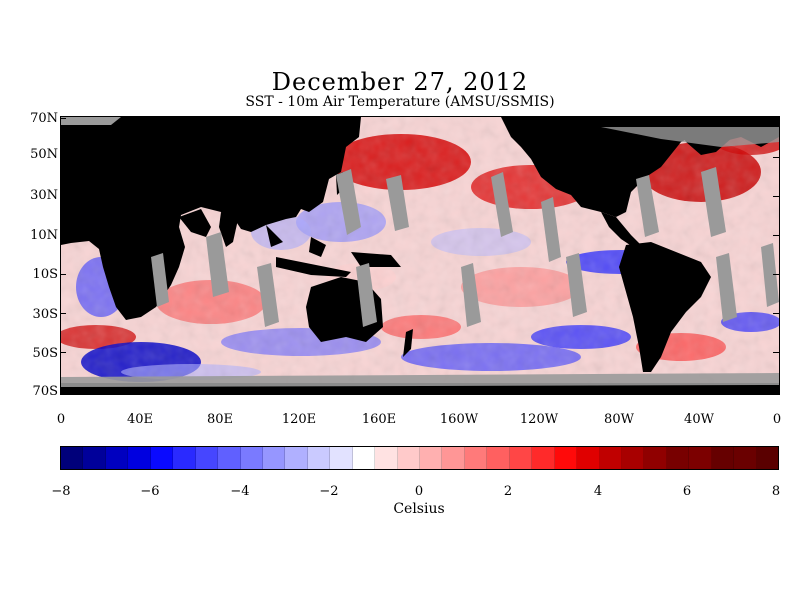 The image size is (800, 600). Describe the element at coordinates (220, 419) in the screenshot. I see `lon-label-80e: 80E` at that location.